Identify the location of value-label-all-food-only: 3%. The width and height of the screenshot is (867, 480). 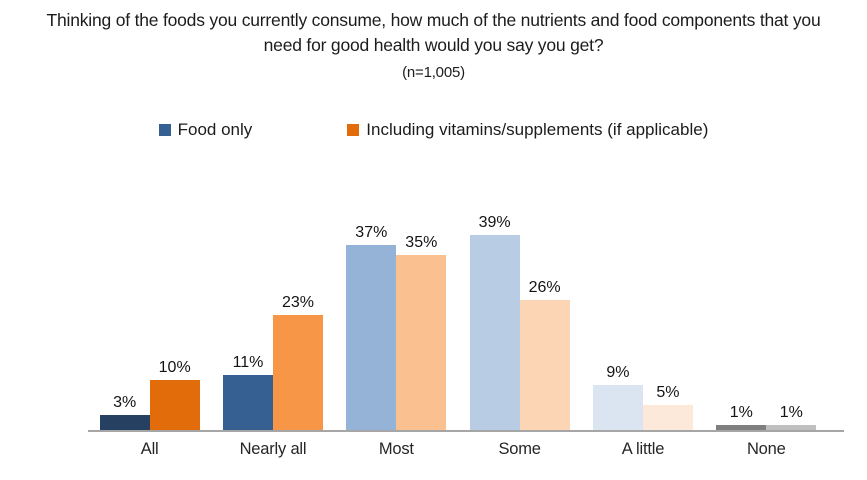
(125, 402).